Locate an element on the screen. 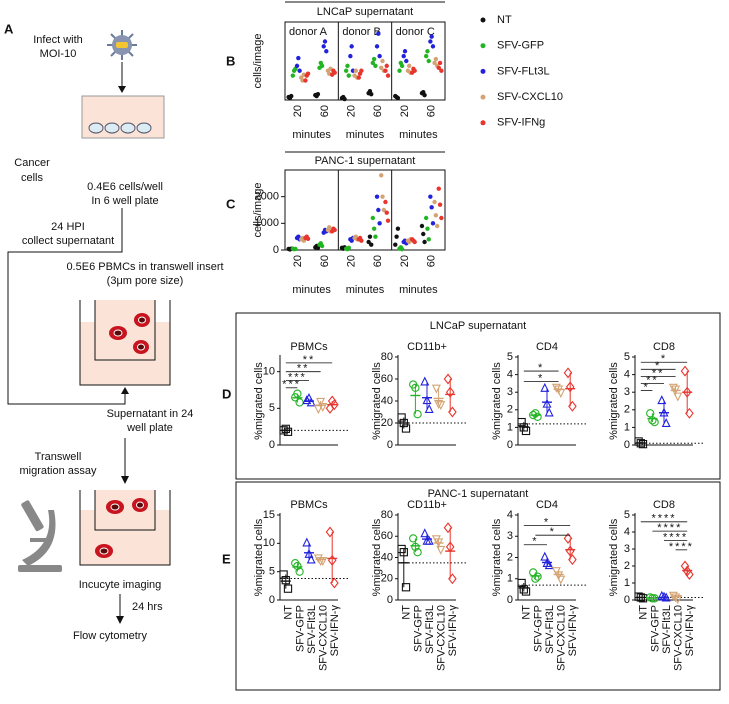 The width and height of the screenshot is (729, 704). x-tick-label: SFV-Flt3L is located at coordinates (550, 629).